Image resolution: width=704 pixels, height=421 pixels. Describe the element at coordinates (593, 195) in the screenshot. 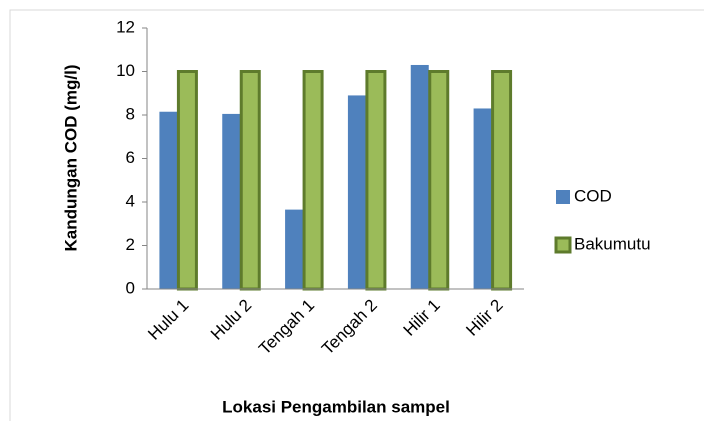

I see `legend-label: COD` at that location.